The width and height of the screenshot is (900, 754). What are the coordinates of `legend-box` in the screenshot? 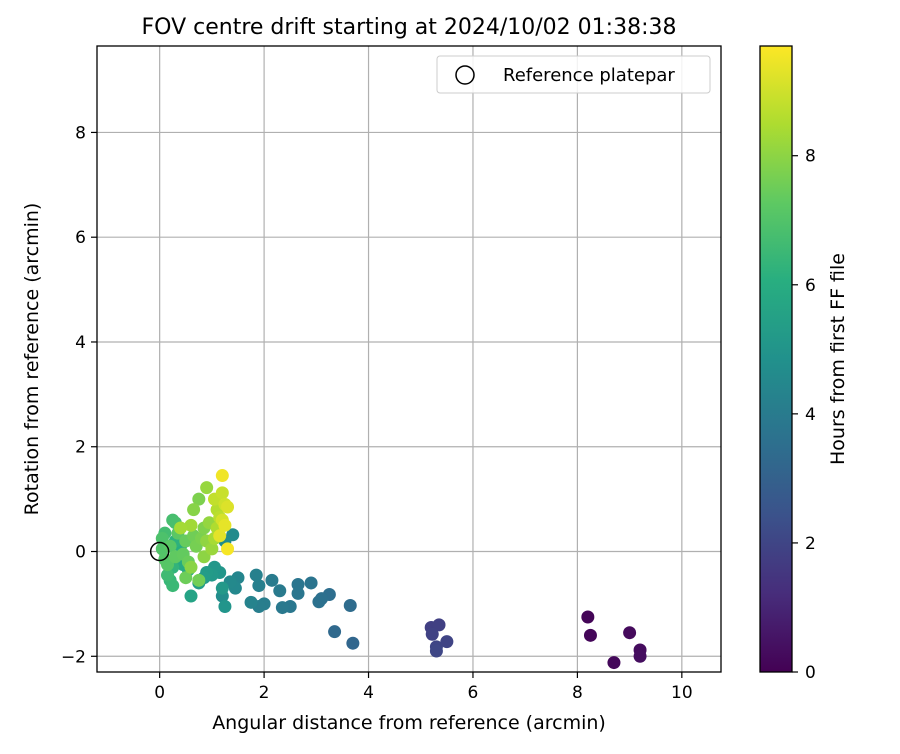 It's located at (573, 74).